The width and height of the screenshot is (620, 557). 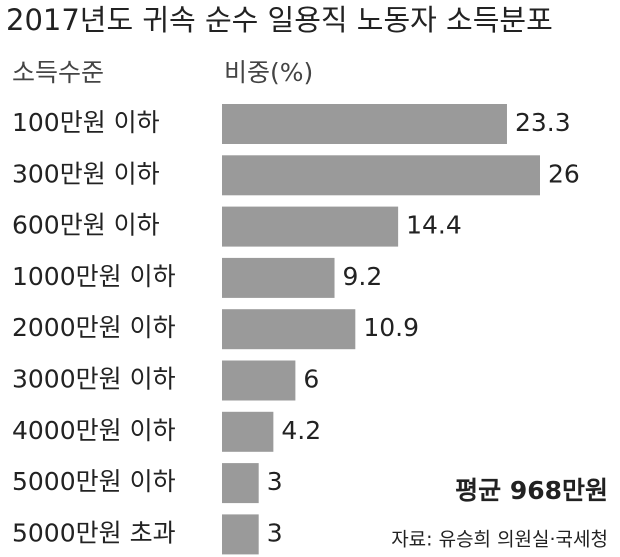 What do you see at coordinates (94, 327) in the screenshot?
I see `category-label: 2000만원 이하` at bounding box center [94, 327].